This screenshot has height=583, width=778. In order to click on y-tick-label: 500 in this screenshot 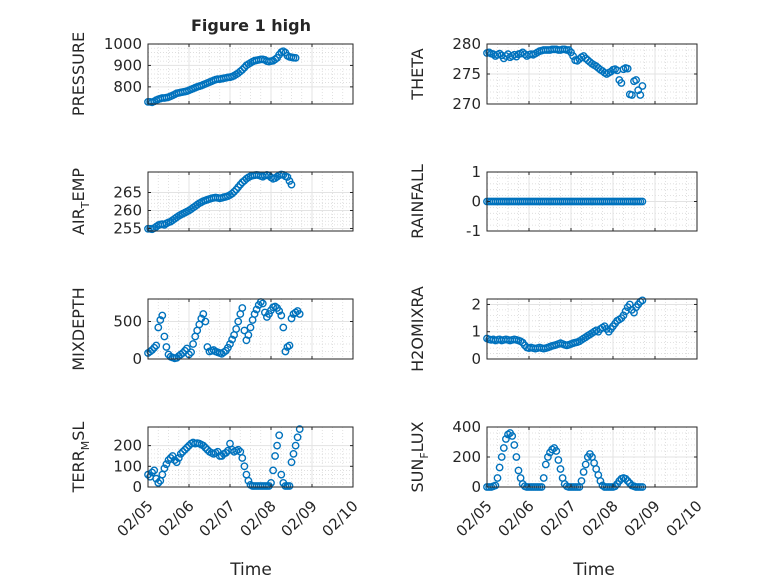, I will do `click(127, 322)`.